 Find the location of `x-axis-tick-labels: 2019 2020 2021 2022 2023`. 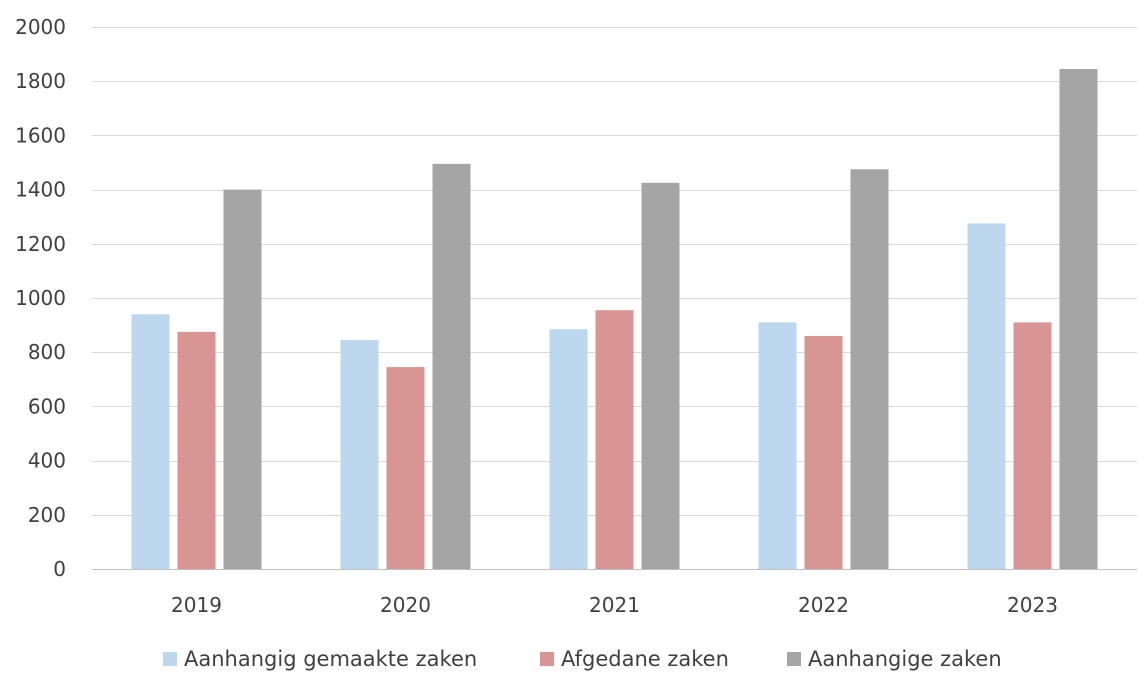

x-axis-tick-labels: 2019 2020 2021 2022 2023 is located at coordinates (614, 605).